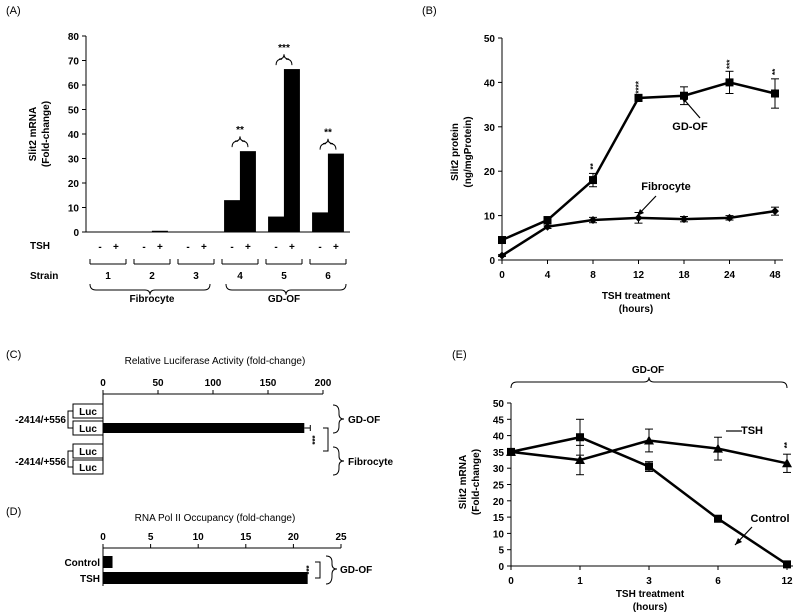  What do you see at coordinates (13, 11) in the screenshot?
I see `panel-a-label: (A)` at bounding box center [13, 11].